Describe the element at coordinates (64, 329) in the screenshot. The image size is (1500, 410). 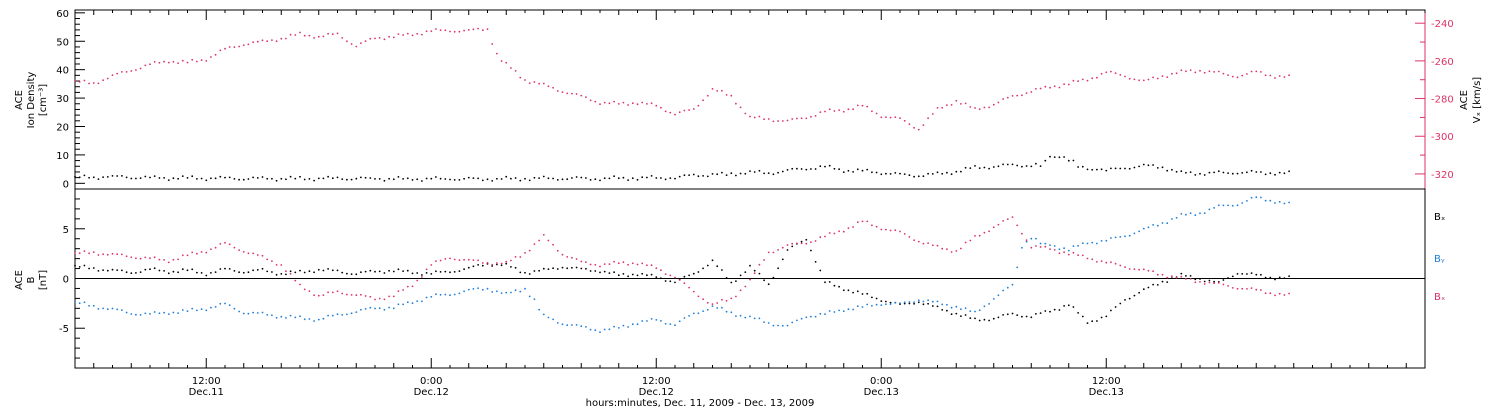
I see `magnetic-field-tick-label: -5` at that location.